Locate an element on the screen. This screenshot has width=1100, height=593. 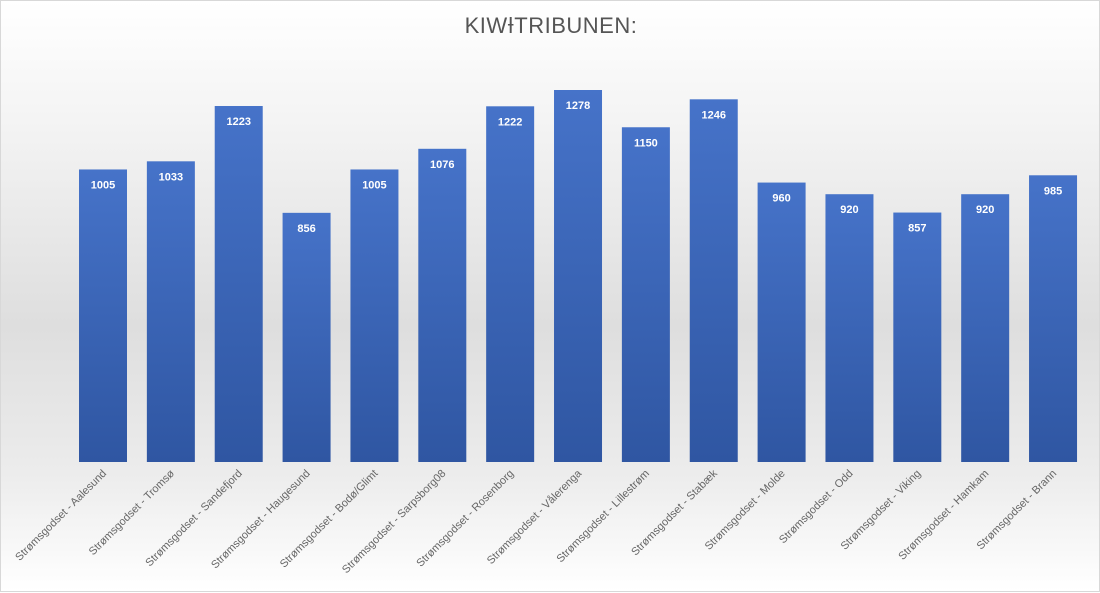
data-label: 1076 is located at coordinates (442, 165).